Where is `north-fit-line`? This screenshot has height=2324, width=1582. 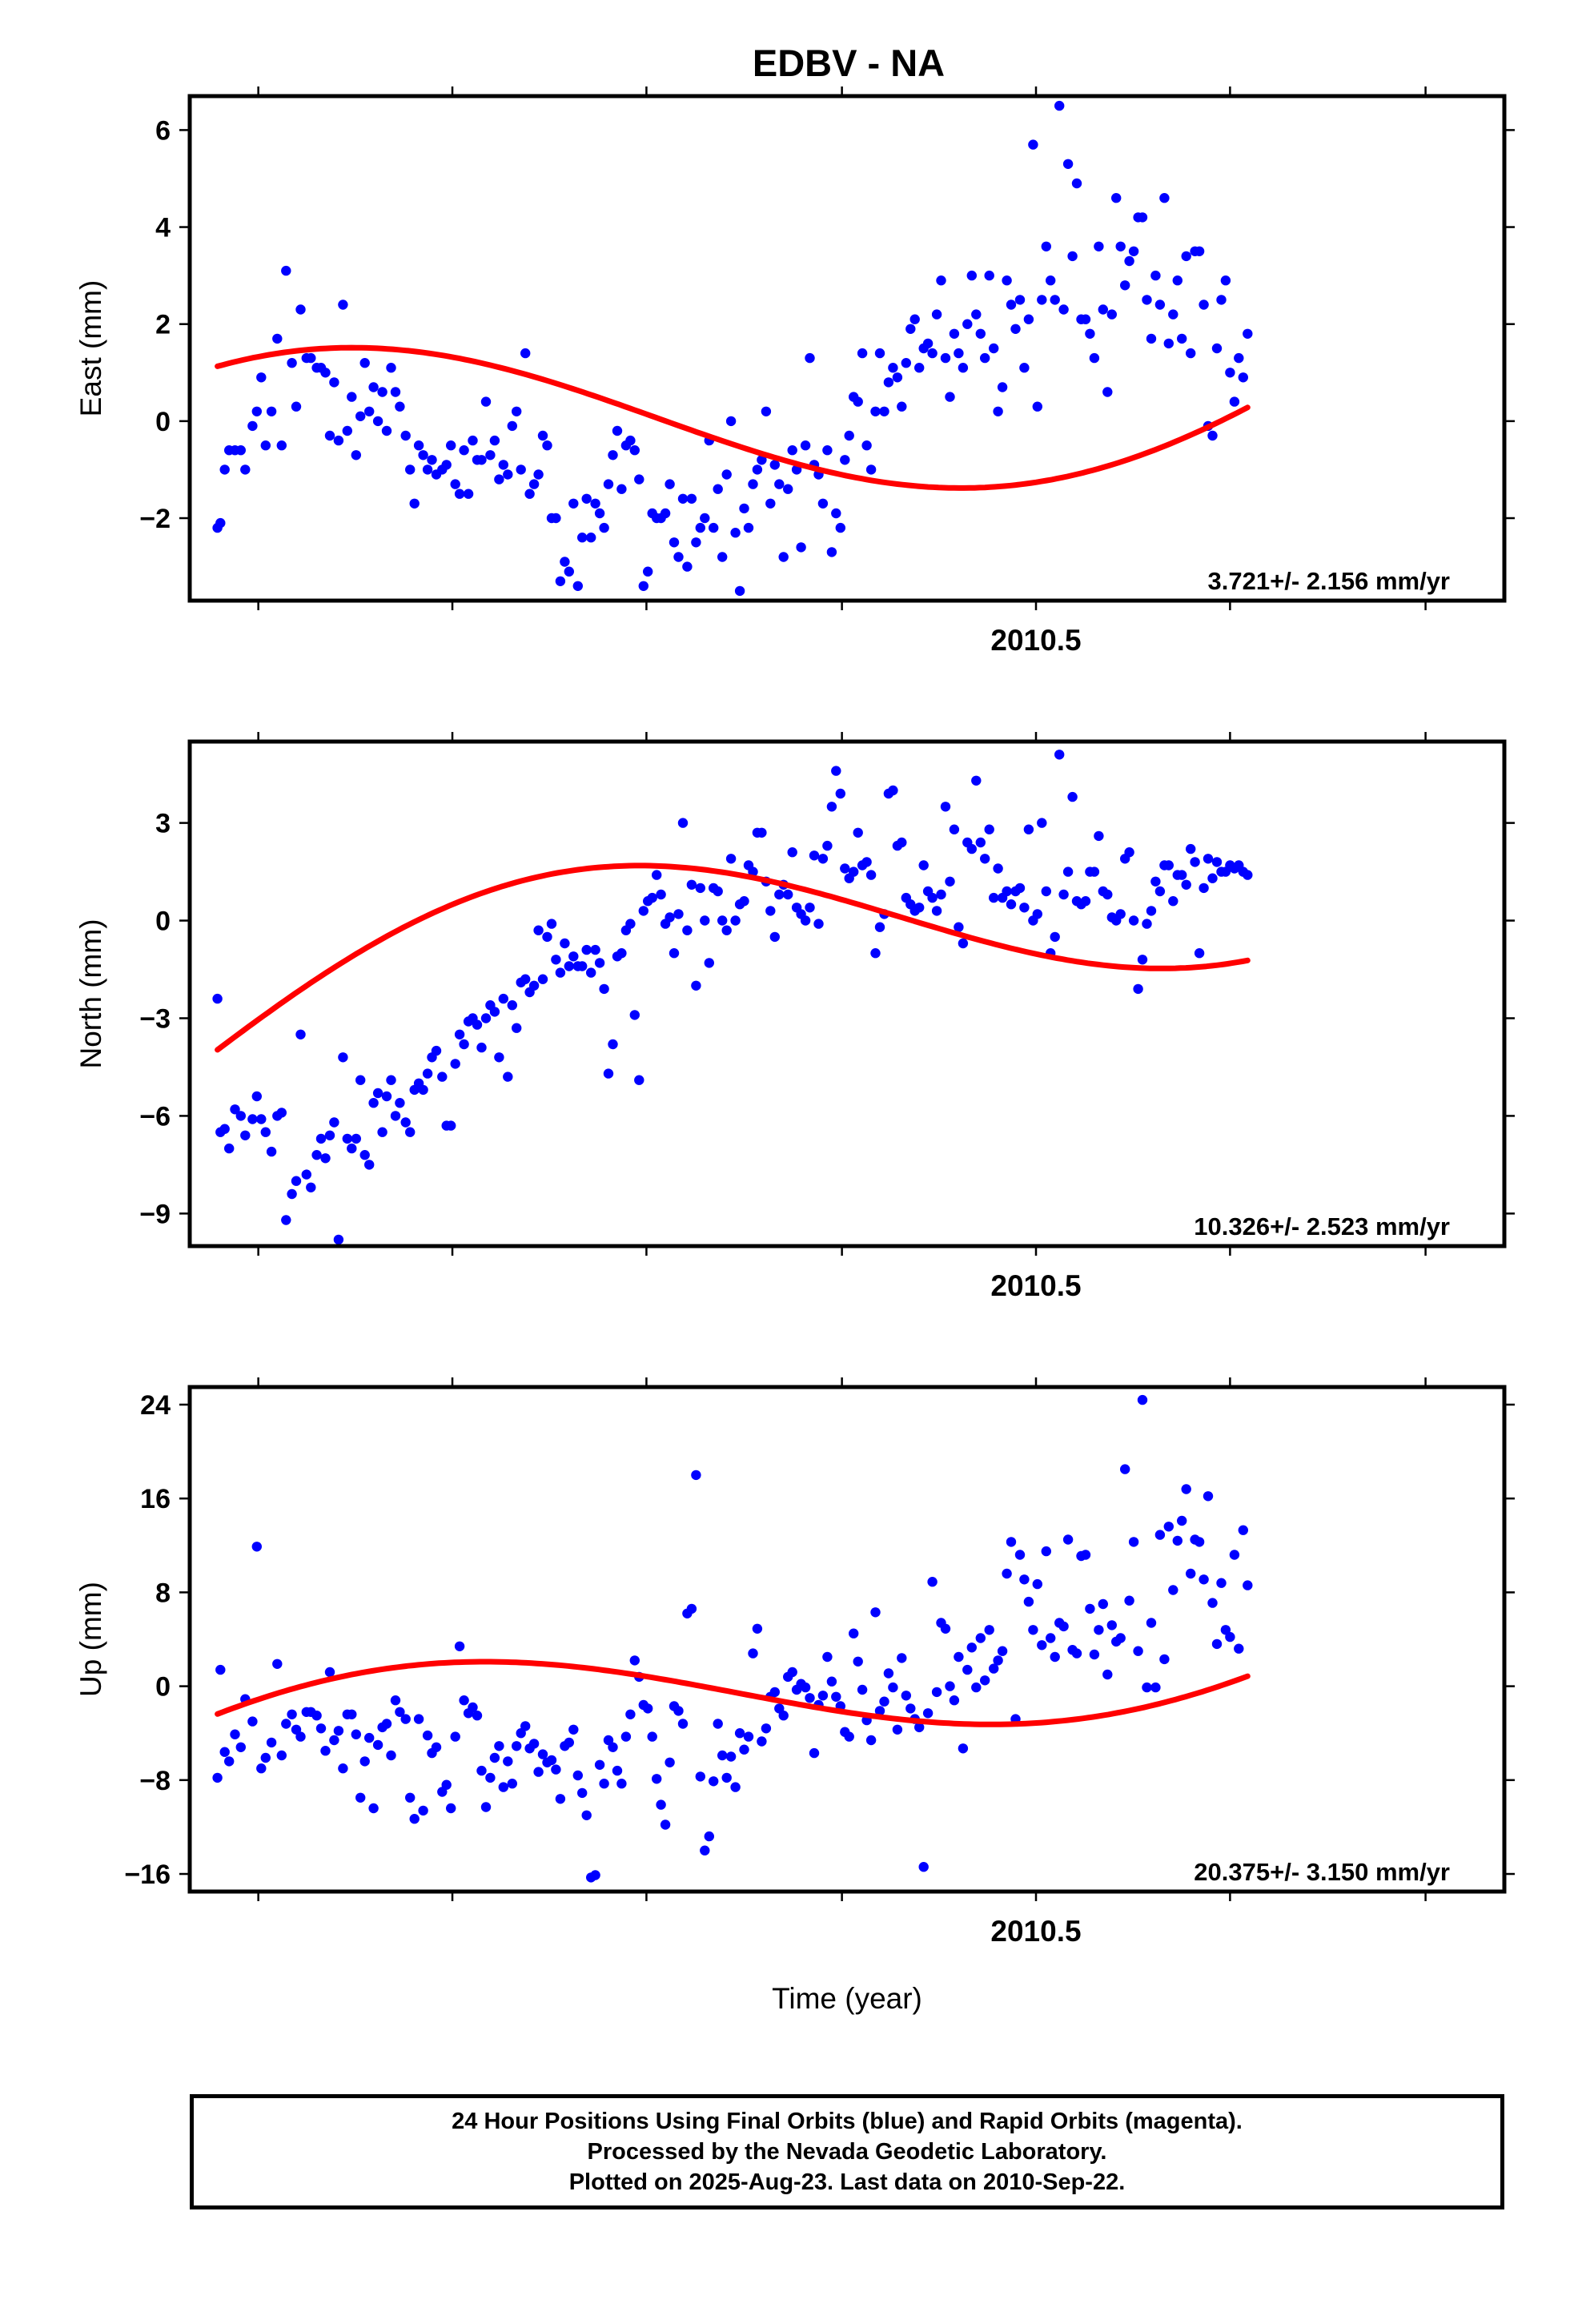 north-fit-line is located at coordinates (733, 958).